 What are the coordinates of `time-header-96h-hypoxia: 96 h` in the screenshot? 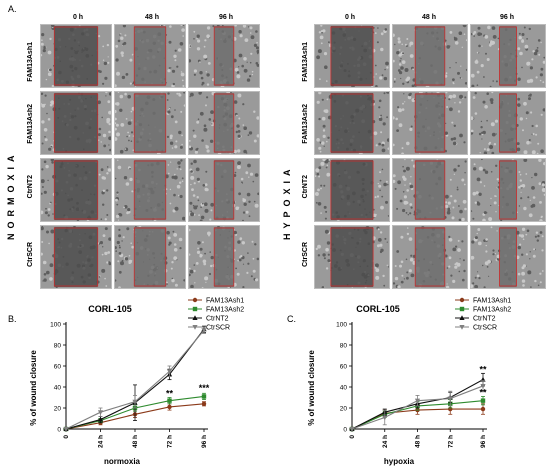 It's located at (506, 17).